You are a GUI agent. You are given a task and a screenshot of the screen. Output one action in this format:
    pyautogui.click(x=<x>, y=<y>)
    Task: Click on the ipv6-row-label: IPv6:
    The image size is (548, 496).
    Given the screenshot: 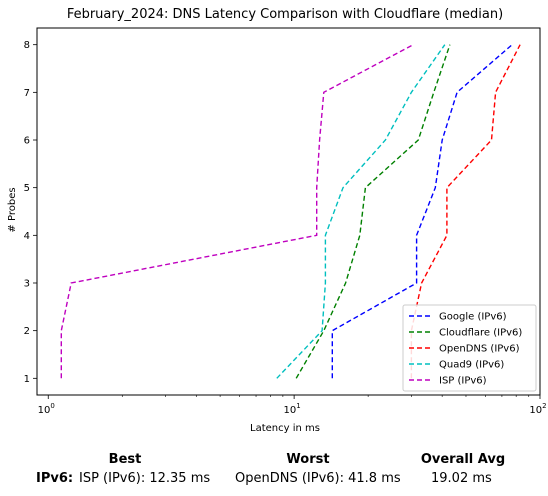 What is the action you would take?
    pyautogui.click(x=55, y=478)
    